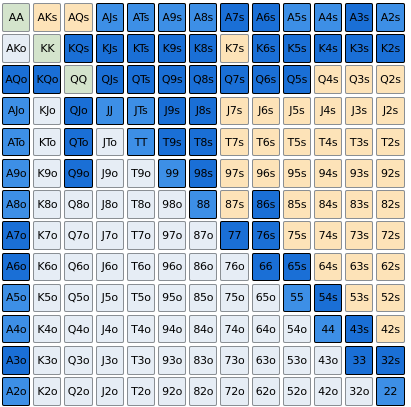 Image resolution: width=411 pixels, height=407 pixels. I want to click on hand-cell-a7s: A7s, so click(234, 17).